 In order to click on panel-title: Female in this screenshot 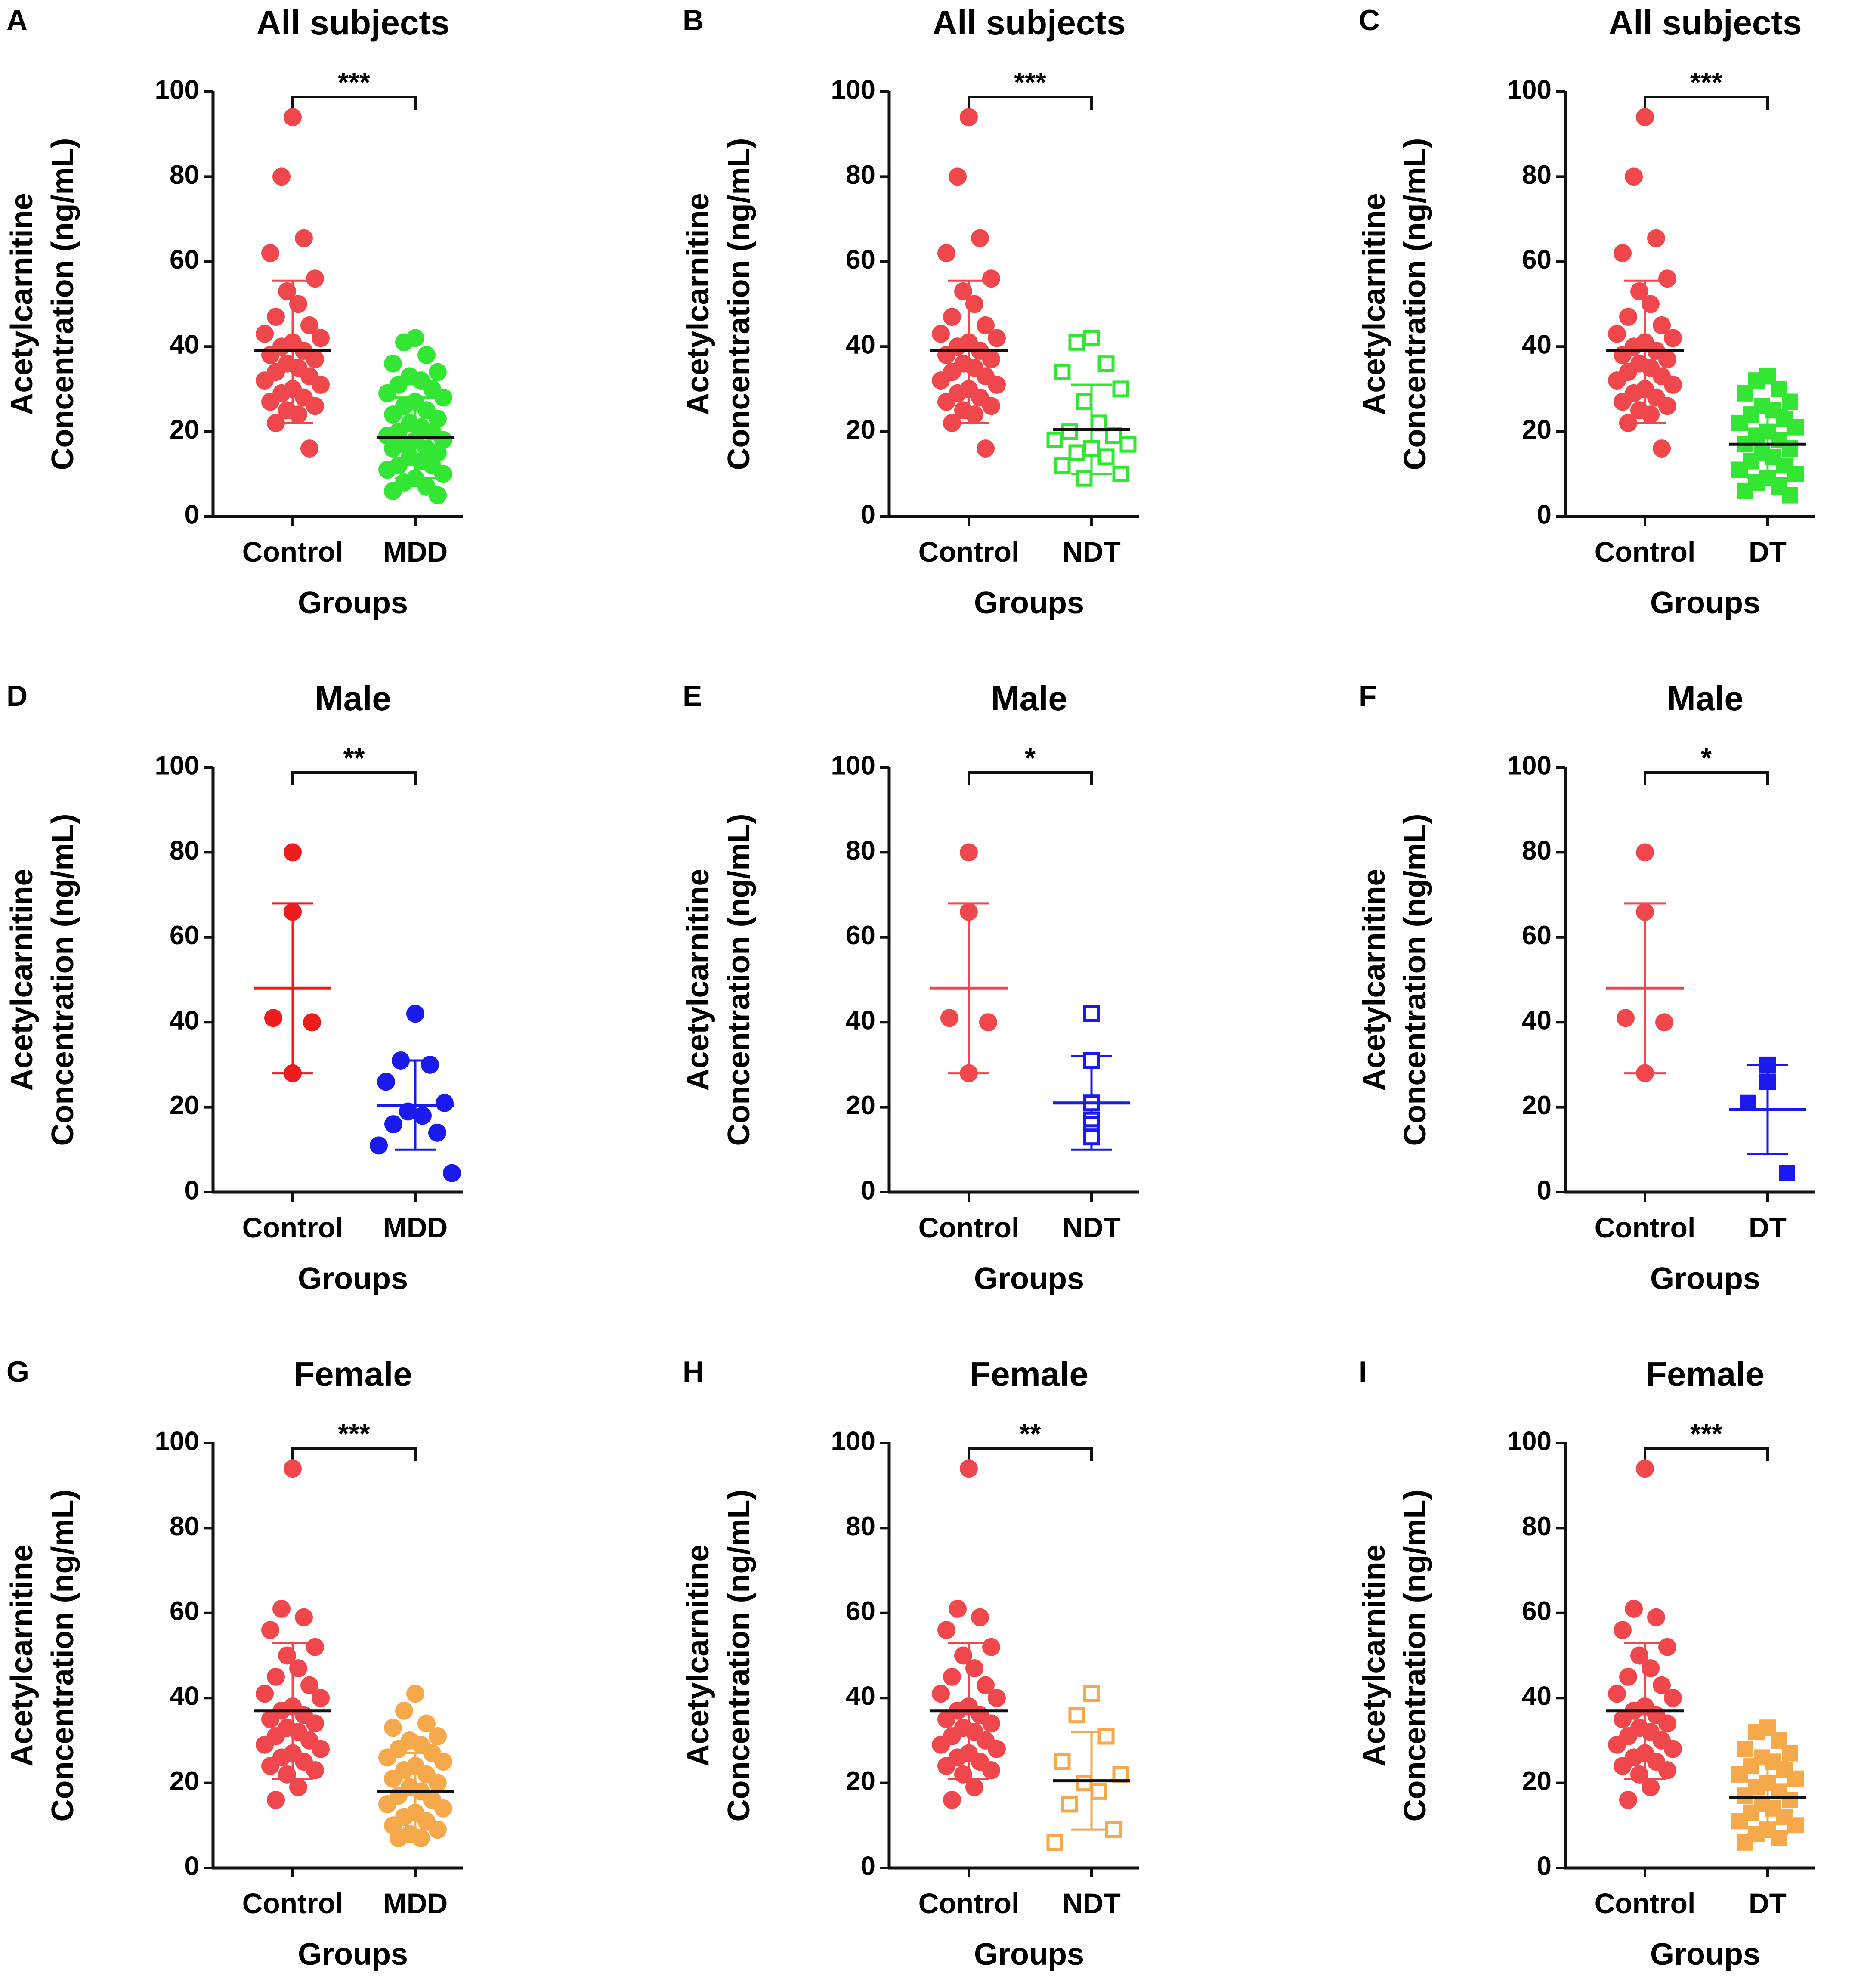, I will do `click(1029, 1374)`.